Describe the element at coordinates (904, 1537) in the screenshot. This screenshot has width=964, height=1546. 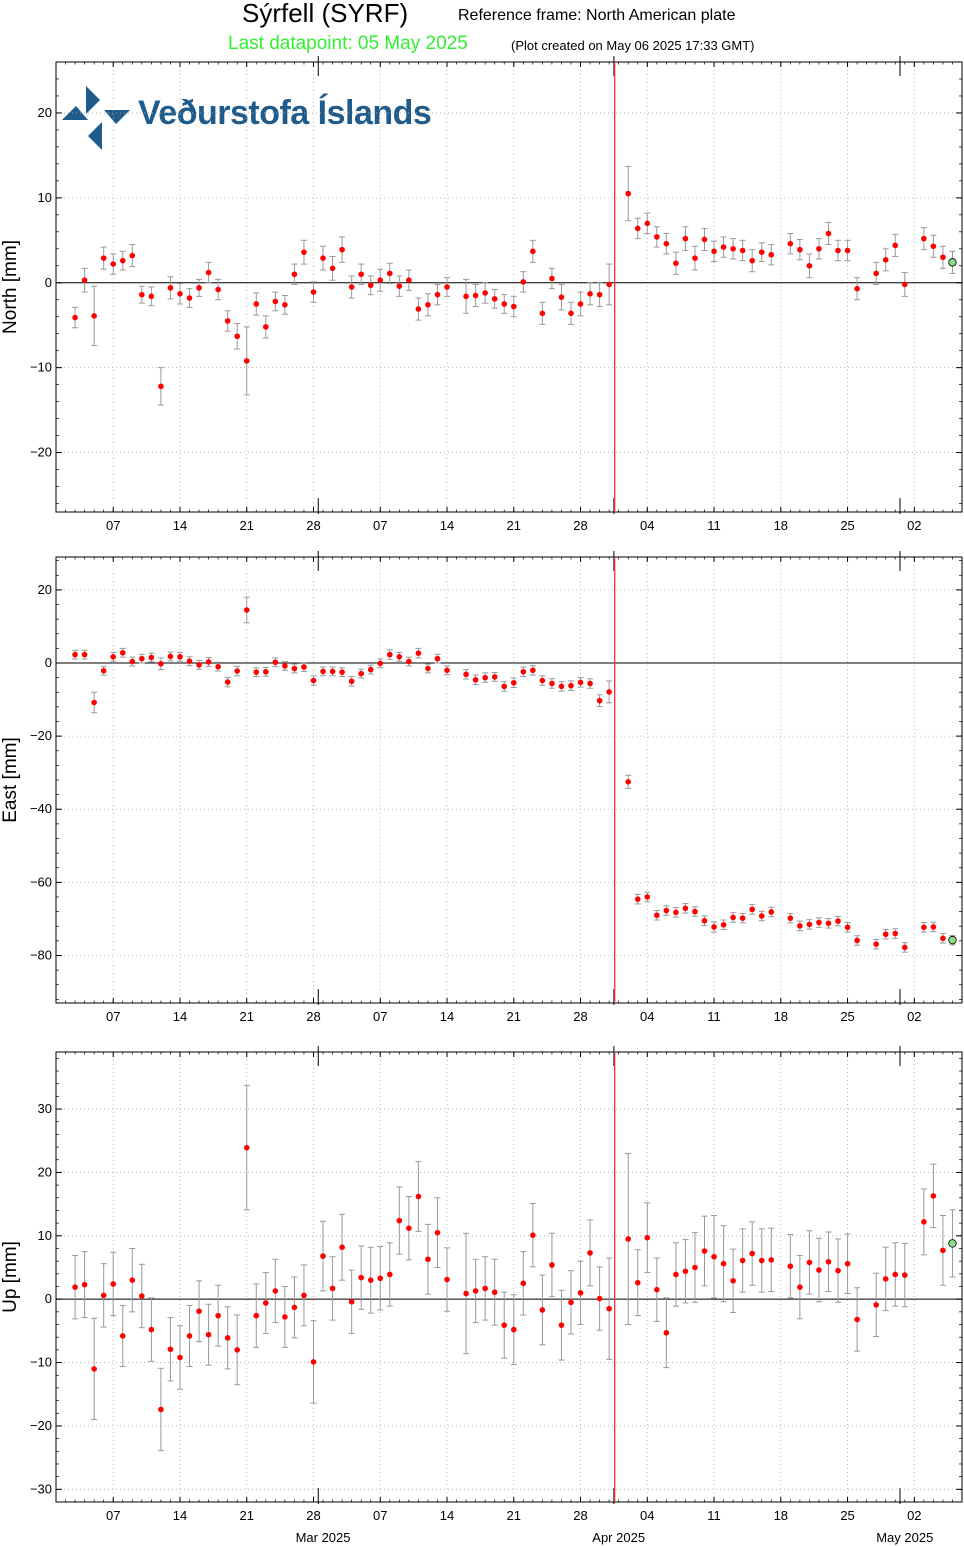
I see `month-label: May 2025` at that location.